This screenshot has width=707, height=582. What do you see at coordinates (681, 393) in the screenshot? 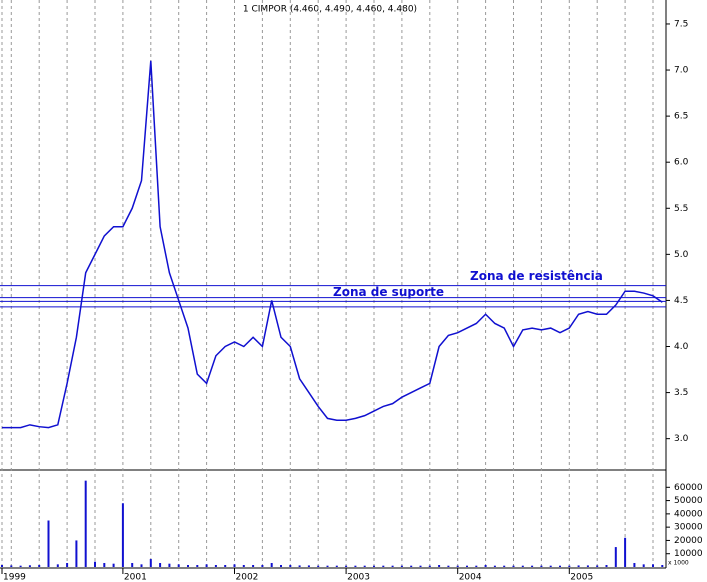
I see `y-tick-label: 3.5` at bounding box center [681, 393].